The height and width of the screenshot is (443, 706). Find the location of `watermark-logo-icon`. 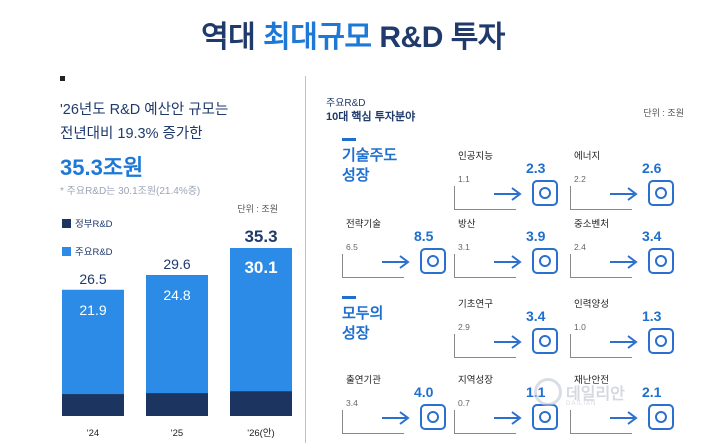

watermark-logo-icon is located at coordinates (548, 392).